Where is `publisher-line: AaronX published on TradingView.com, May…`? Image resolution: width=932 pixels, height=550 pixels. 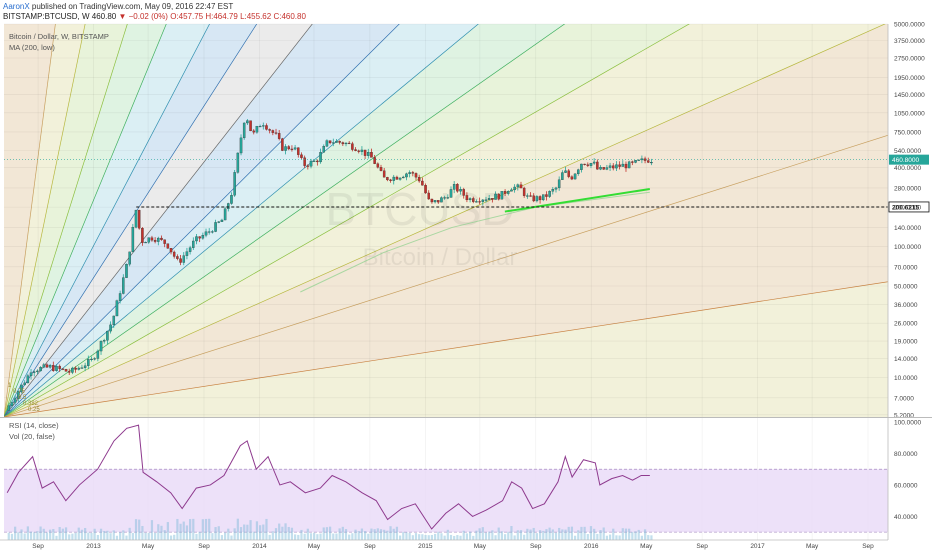 publisher-line: AaronX published on TradingView.com, May… is located at coordinates (118, 6).